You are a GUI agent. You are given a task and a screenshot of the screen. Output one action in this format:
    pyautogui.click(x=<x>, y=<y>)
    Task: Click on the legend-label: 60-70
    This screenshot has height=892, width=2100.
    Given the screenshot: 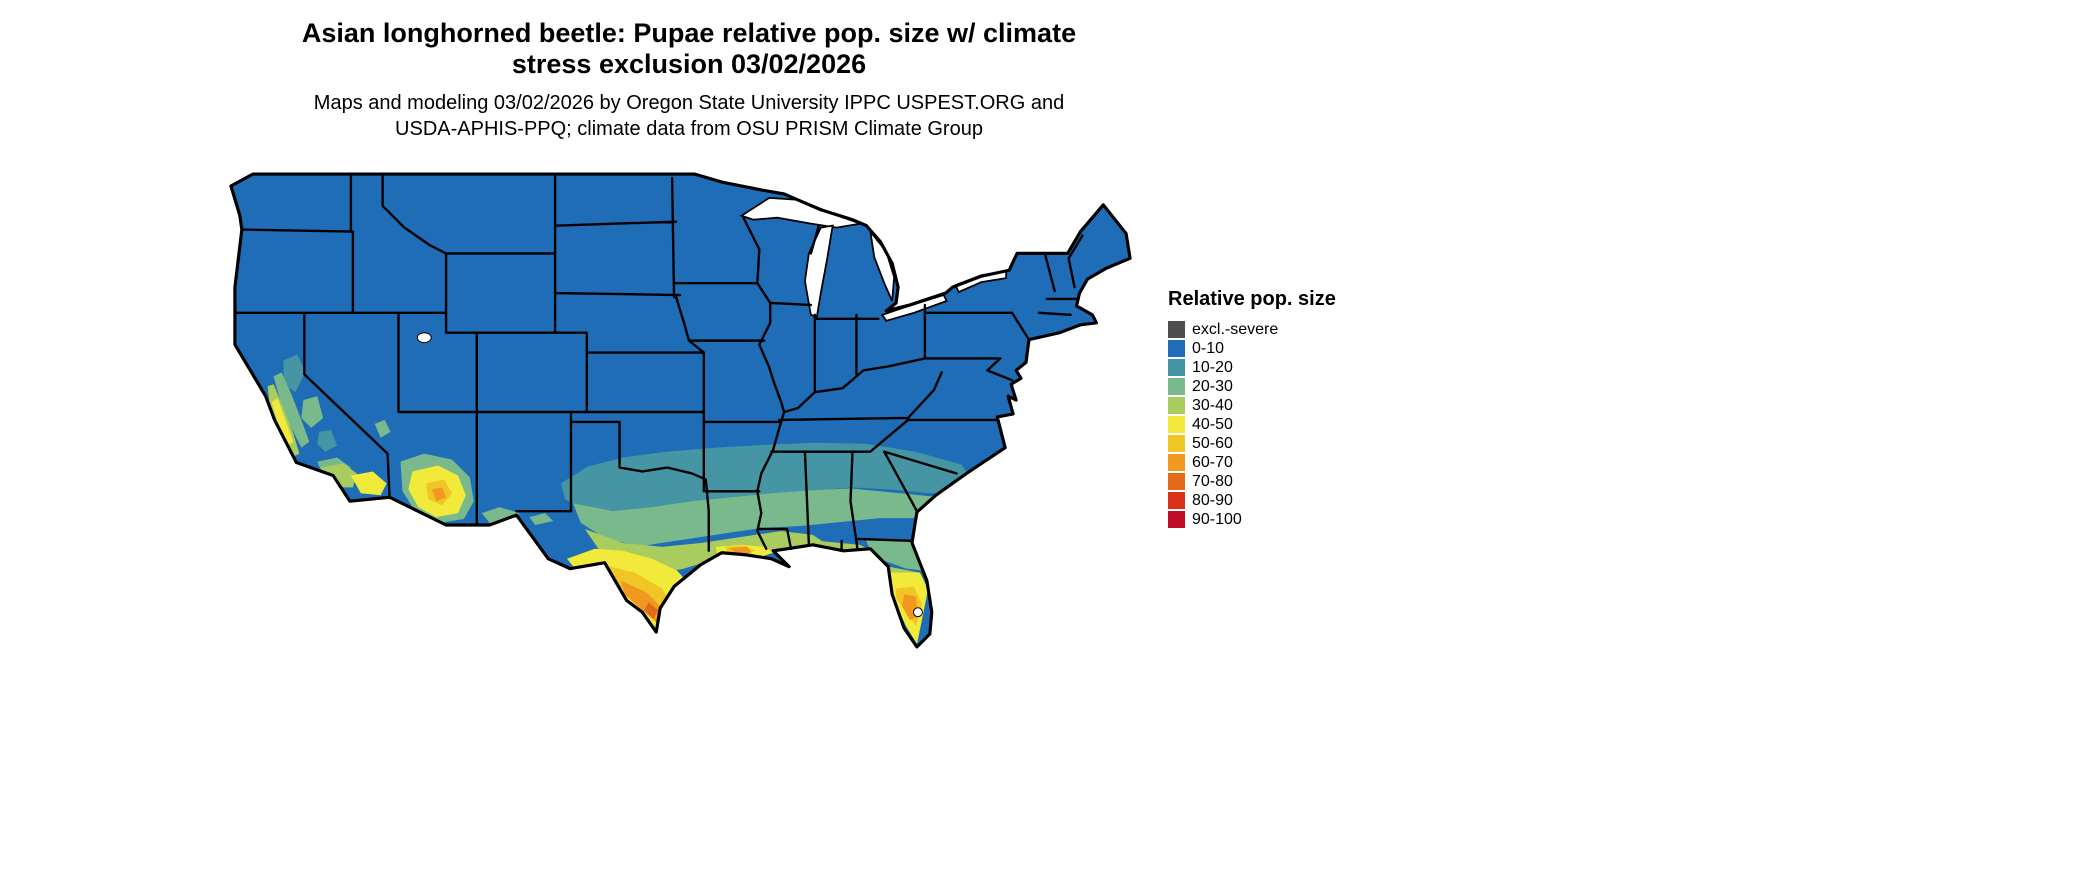 What is the action you would take?
    pyautogui.click(x=1212, y=462)
    